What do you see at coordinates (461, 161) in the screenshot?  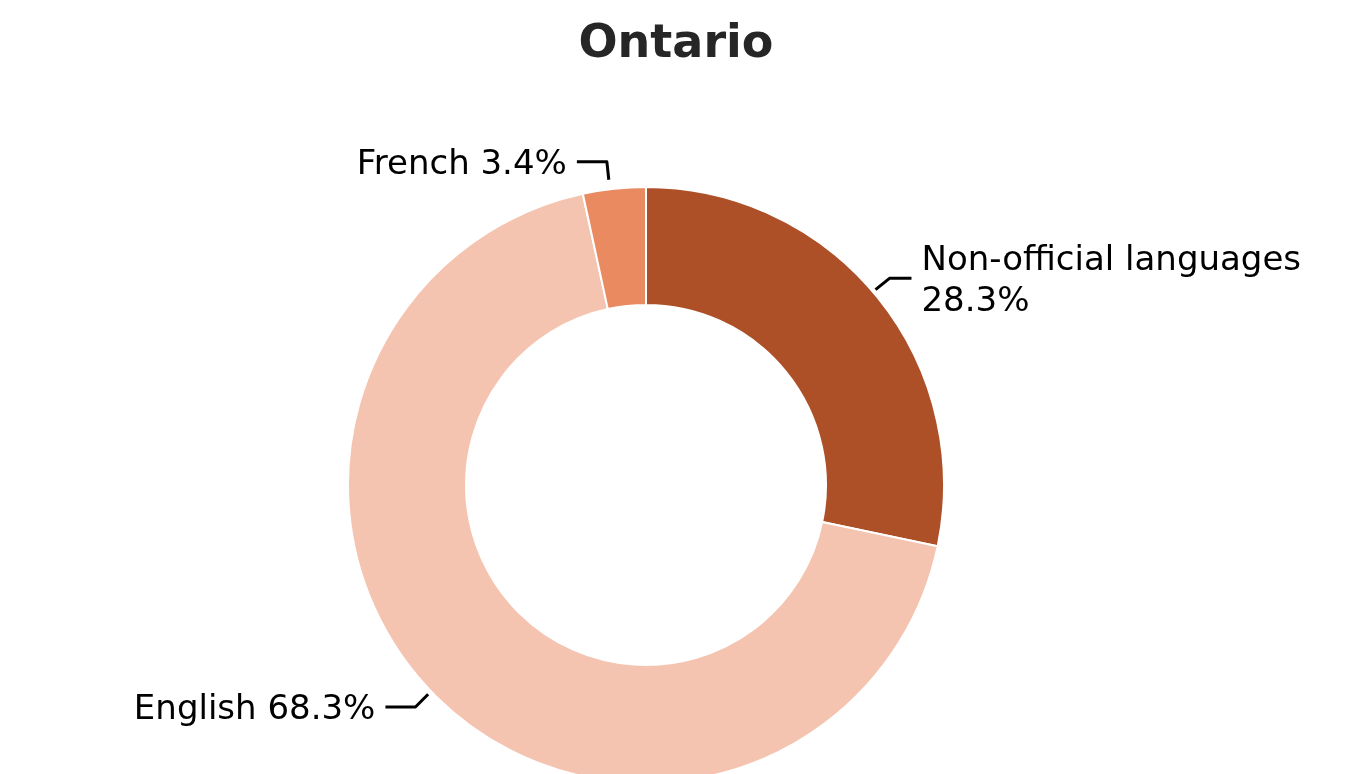 I see `slice-label: French 3.4%` at bounding box center [461, 161].